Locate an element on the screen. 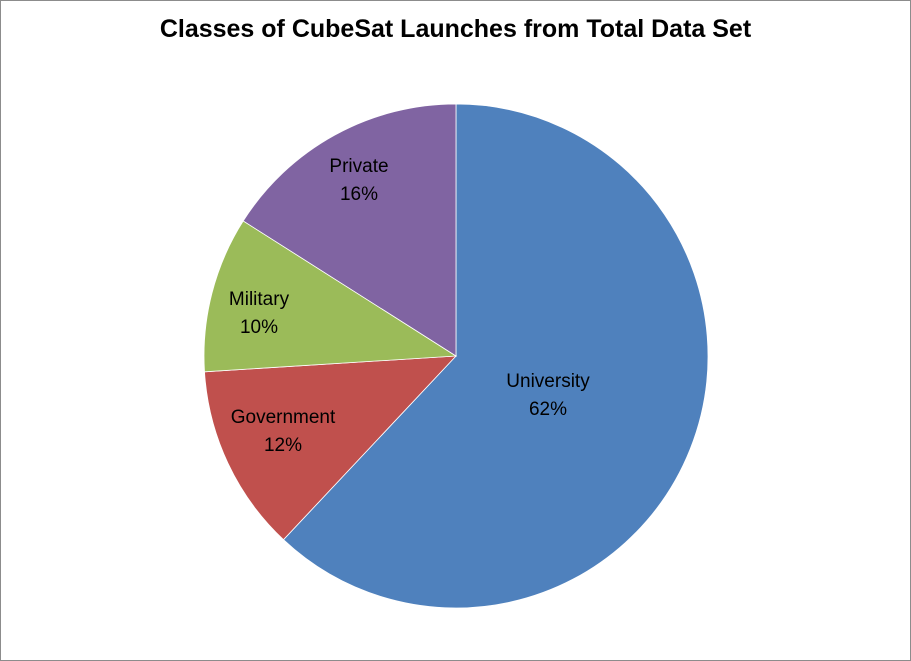  slice-percent-university: 62% is located at coordinates (548, 409).